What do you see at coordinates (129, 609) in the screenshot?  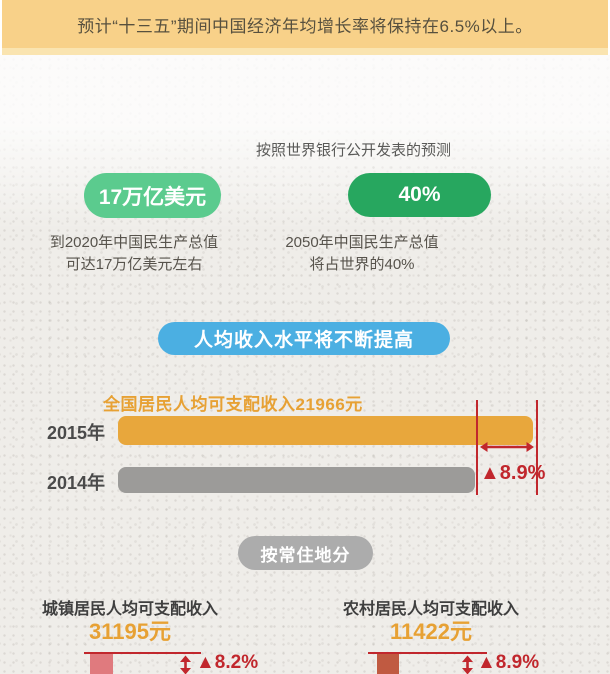 I see `urban-income-title: 城镇居民人均可支配收入` at bounding box center [129, 609].